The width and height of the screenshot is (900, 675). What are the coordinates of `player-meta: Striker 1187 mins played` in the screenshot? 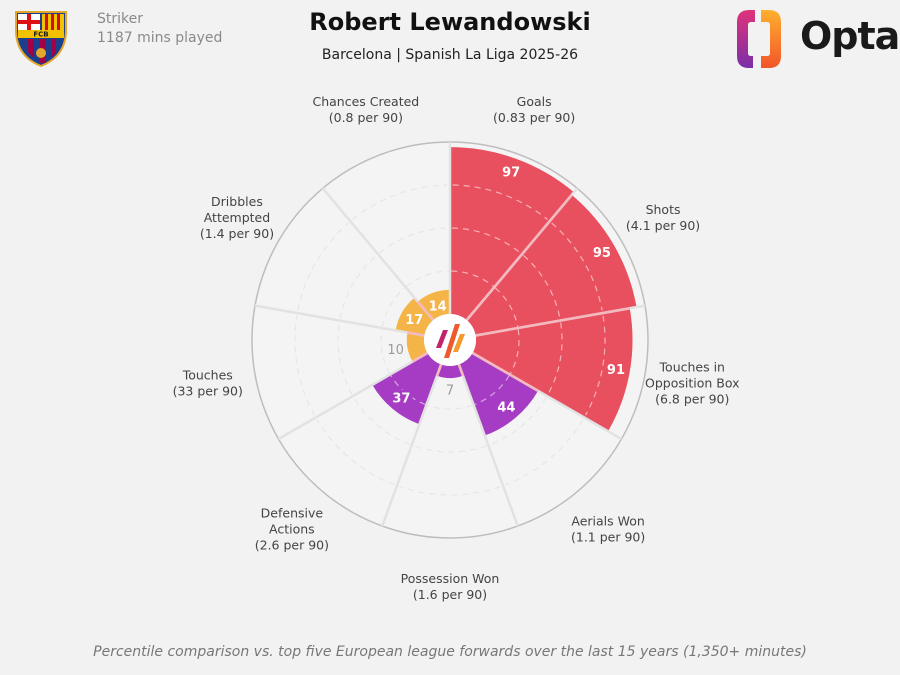 It's located at (159, 29).